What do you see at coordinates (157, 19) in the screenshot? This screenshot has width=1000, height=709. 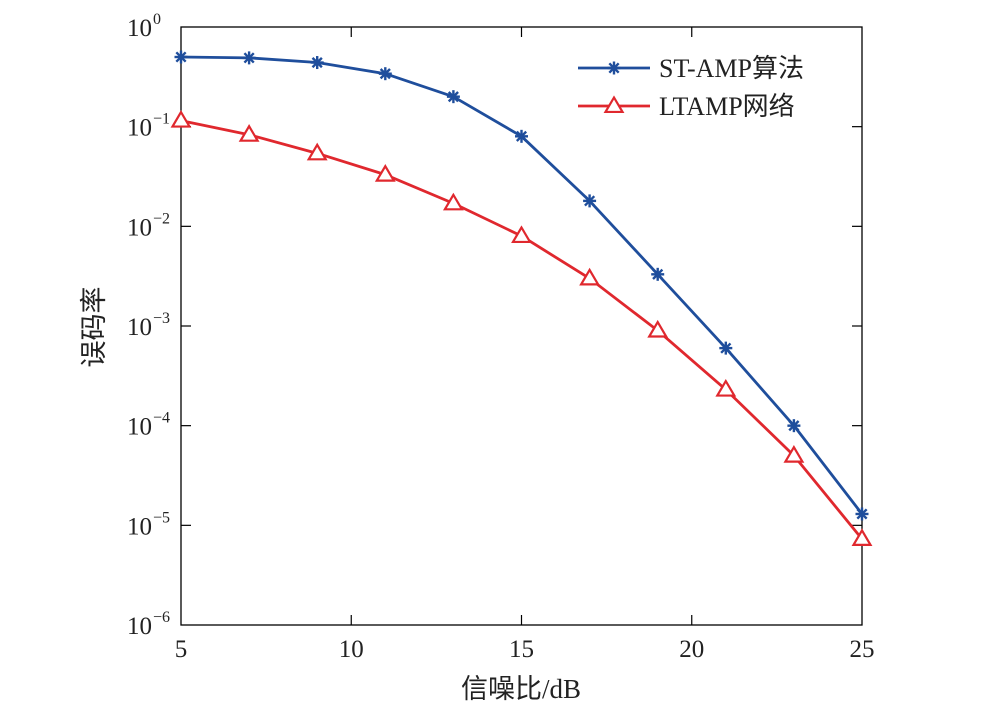 I see `y-tick-exponent: 0` at bounding box center [157, 19].